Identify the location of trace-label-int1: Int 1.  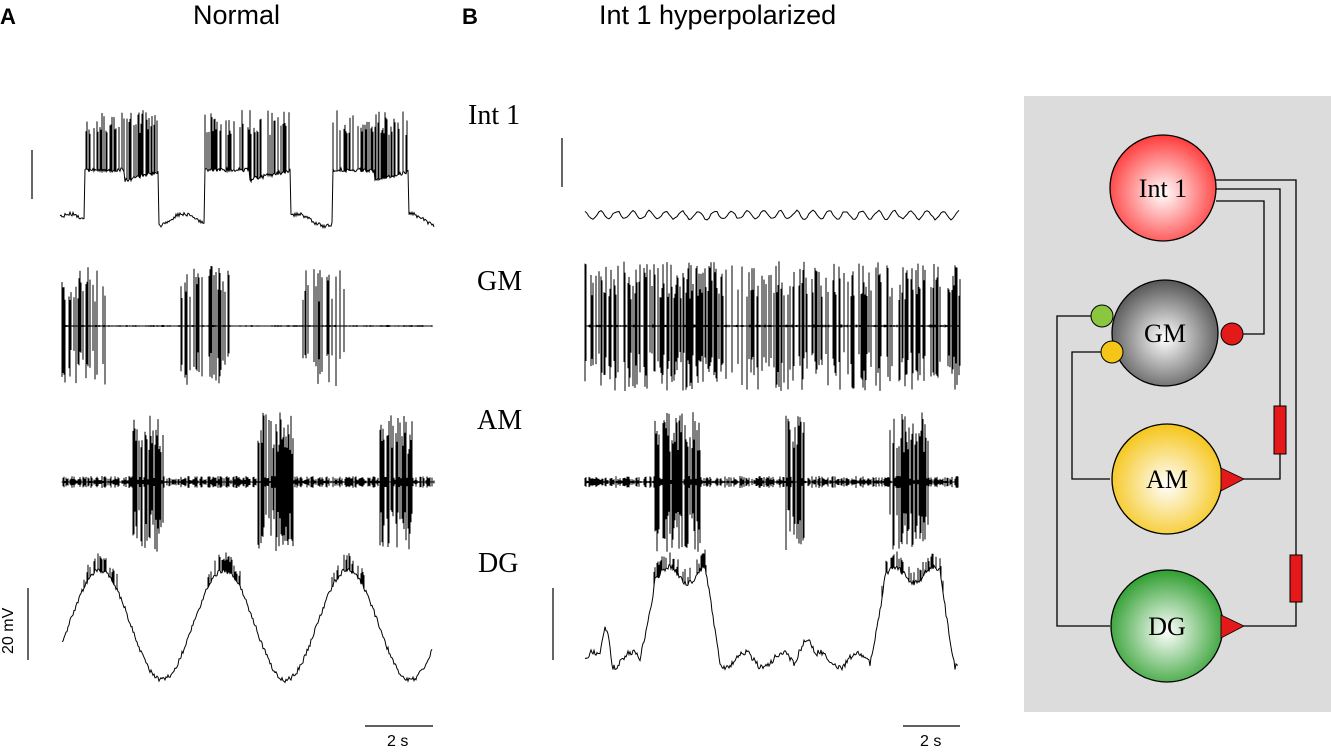
(494, 115).